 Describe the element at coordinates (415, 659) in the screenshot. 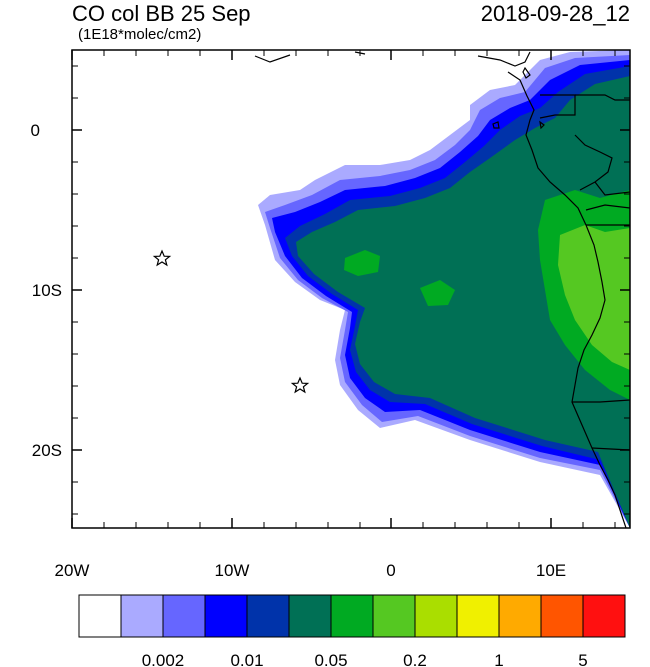

I see `colorbar-label: 0.2` at that location.